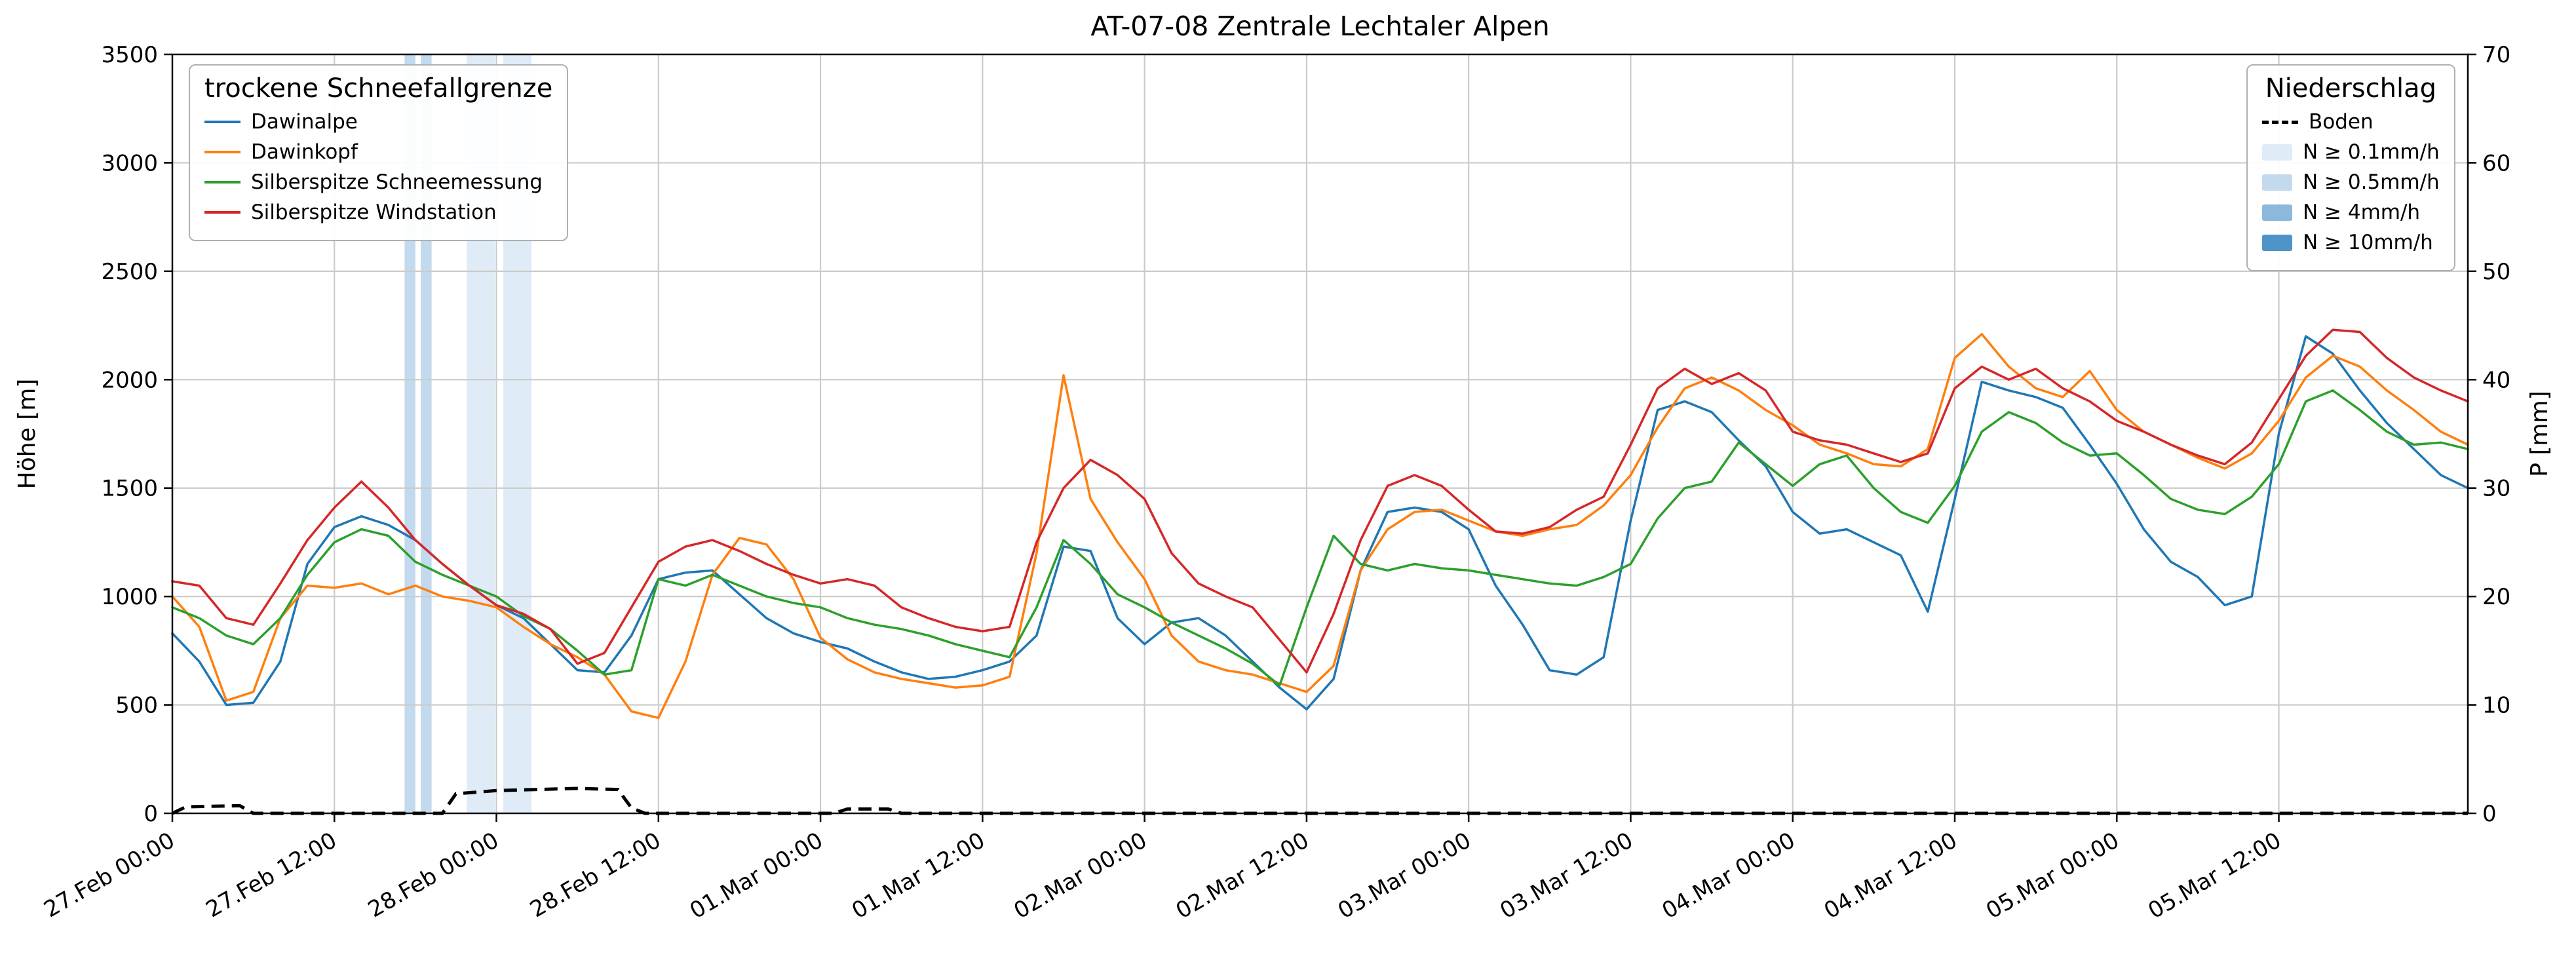 This screenshot has height=968, width=2576. Describe the element at coordinates (222, 183) in the screenshot. I see `silberspitze-schneemessung-line-swatch` at that location.